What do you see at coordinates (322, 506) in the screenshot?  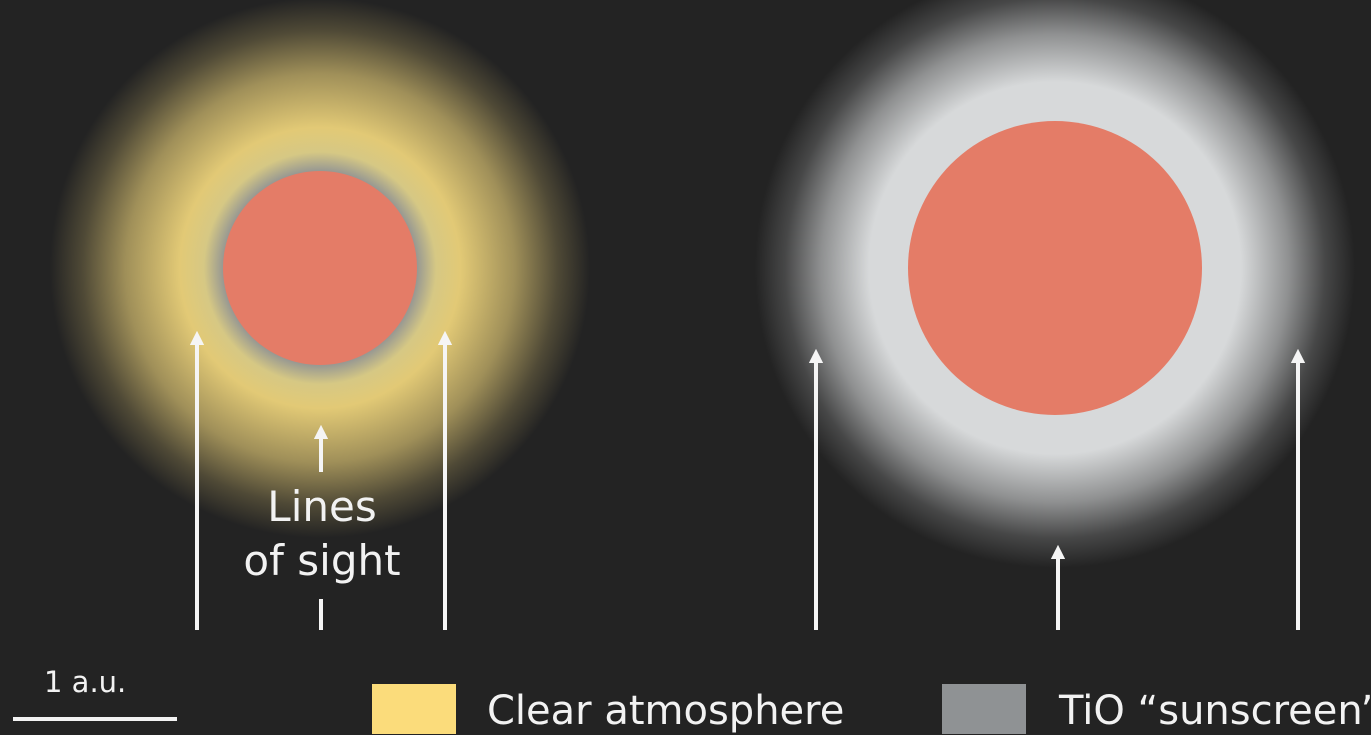 I see `lines-of-sight-label-line1: Lines` at bounding box center [322, 506].